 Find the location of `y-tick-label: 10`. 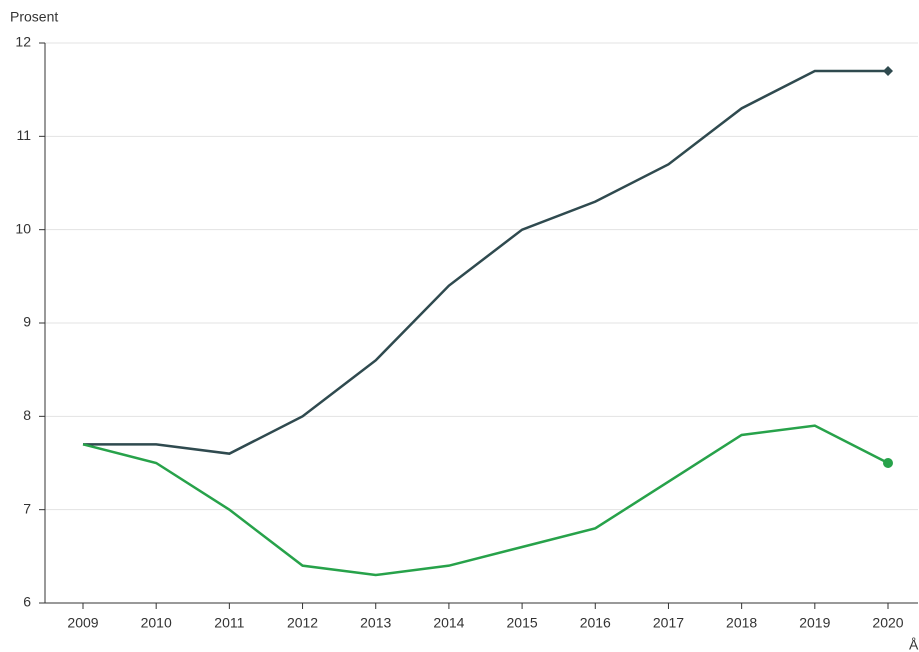

y-tick-label: 10 is located at coordinates (23, 228).